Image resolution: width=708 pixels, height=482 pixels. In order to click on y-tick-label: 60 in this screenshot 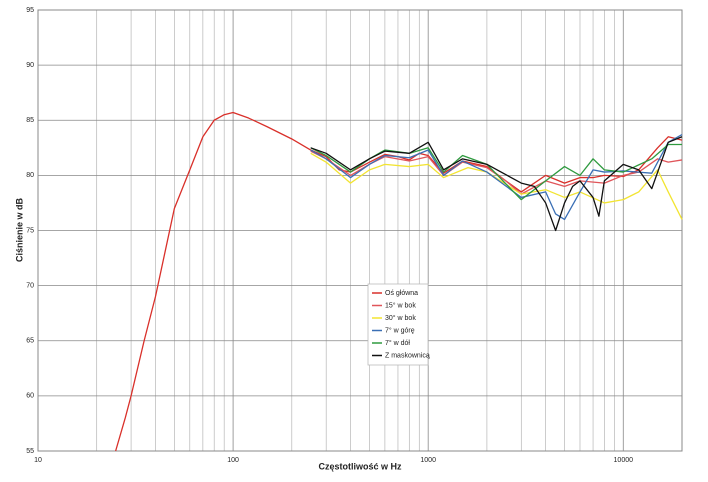, I will do `click(30, 396)`.